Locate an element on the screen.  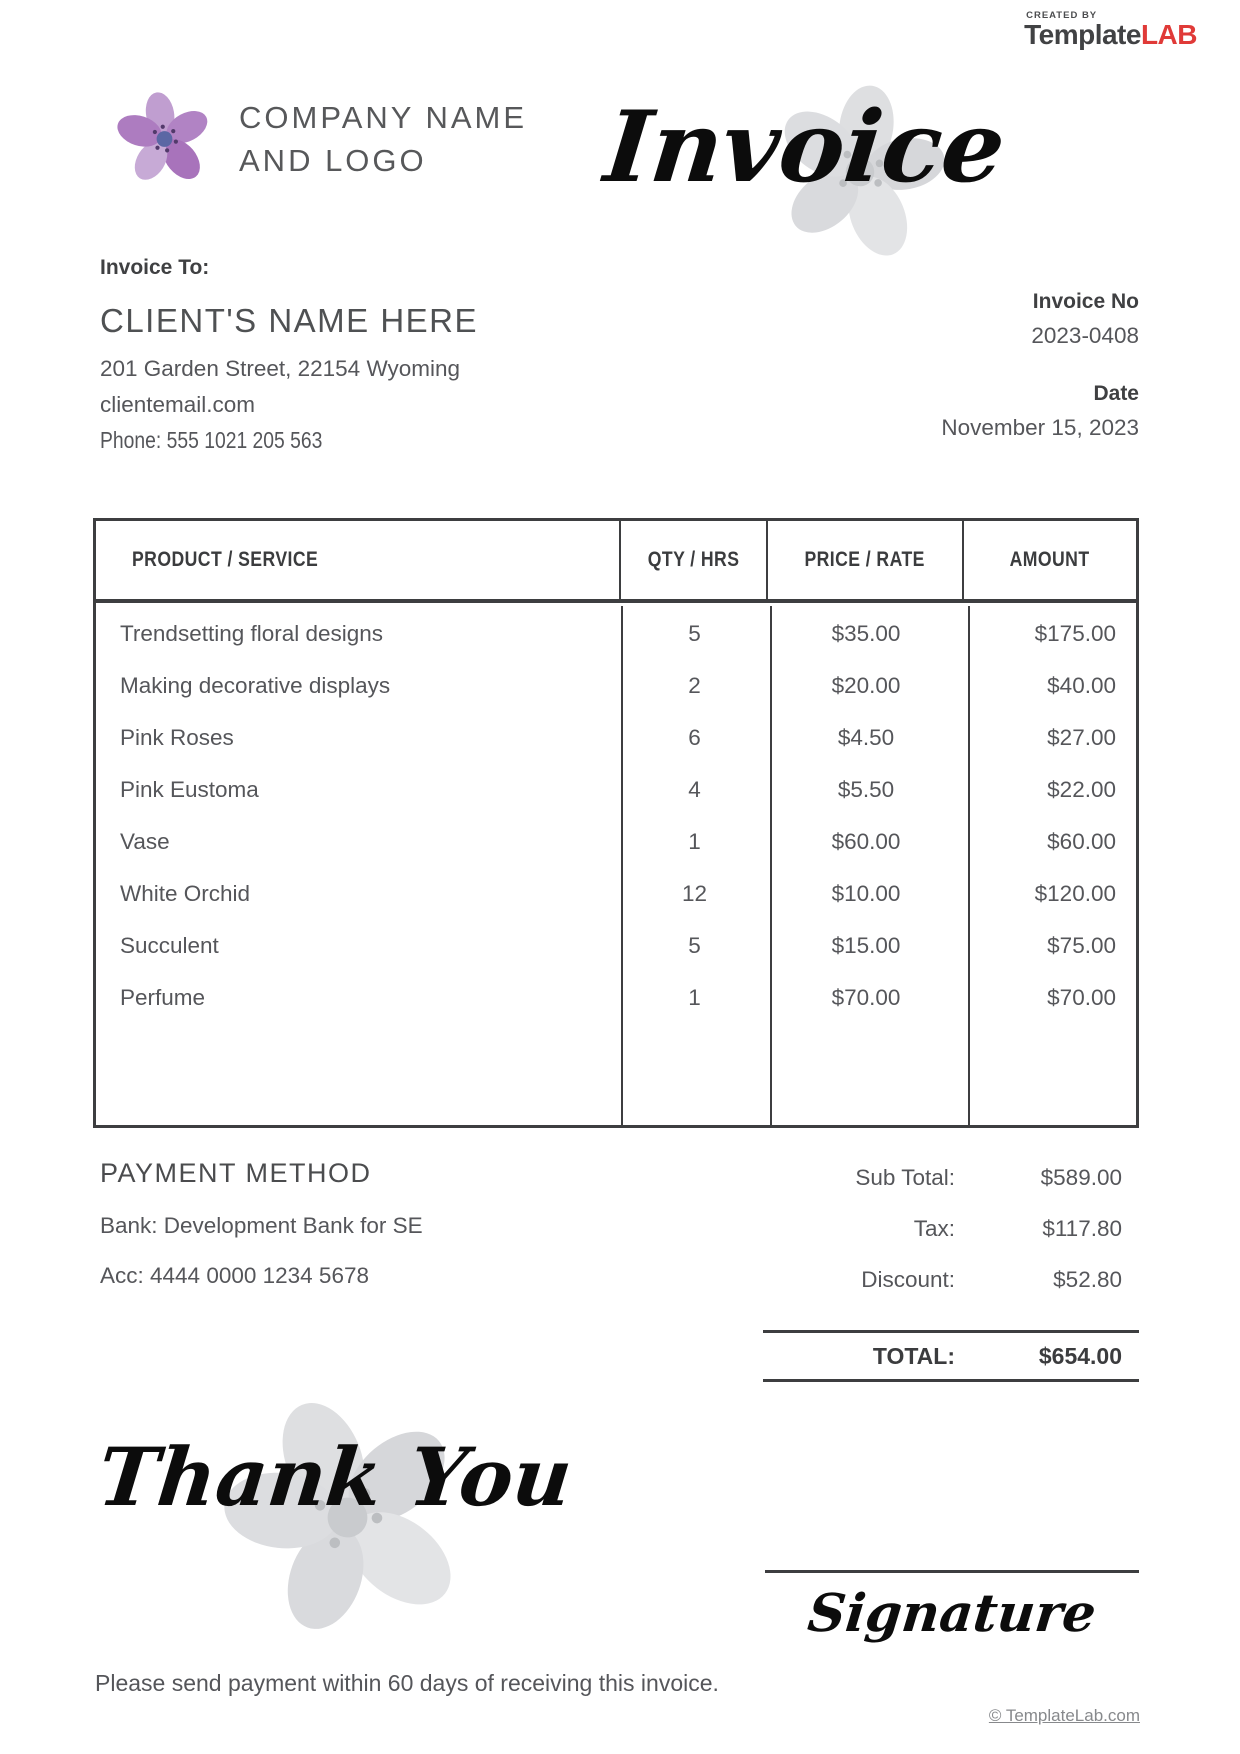
logo-flower-icon is located at coordinates (162, 136).